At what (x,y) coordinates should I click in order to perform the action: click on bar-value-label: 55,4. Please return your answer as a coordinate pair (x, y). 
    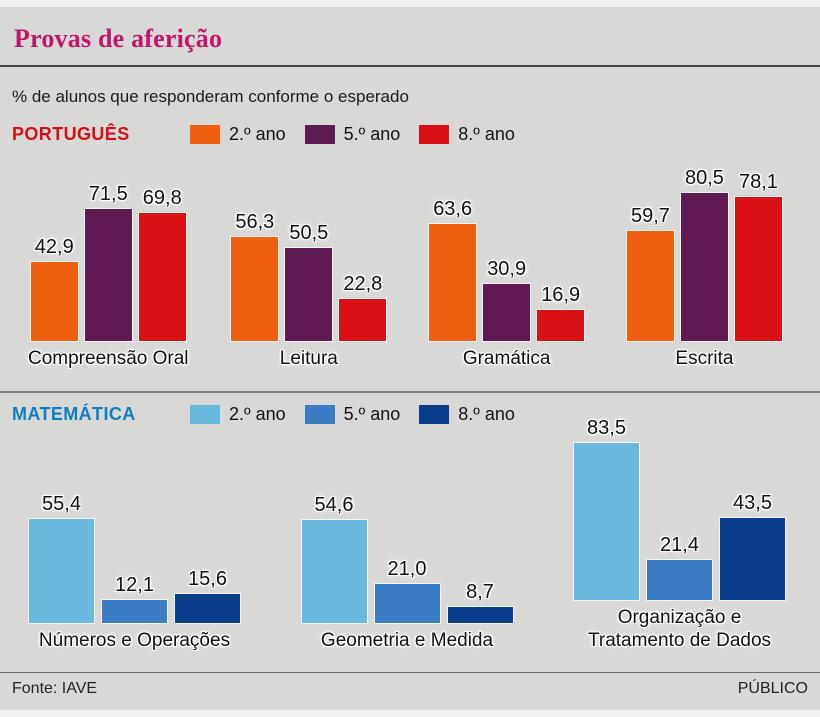
    Looking at the image, I should click on (61, 503).